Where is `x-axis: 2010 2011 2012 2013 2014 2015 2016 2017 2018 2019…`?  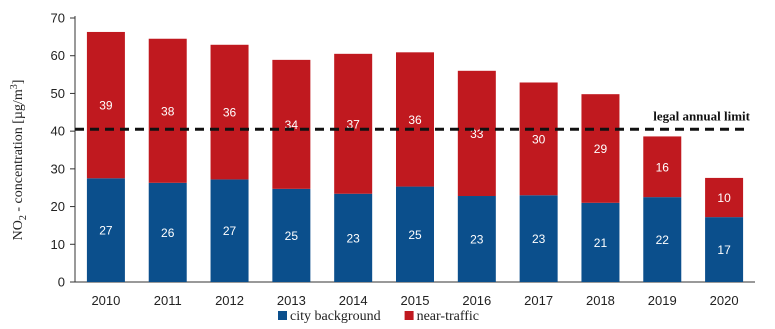 x-axis: 2010 2011 2012 2013 2014 2015 2016 2017 2018 2019… is located at coordinates (415, 294).